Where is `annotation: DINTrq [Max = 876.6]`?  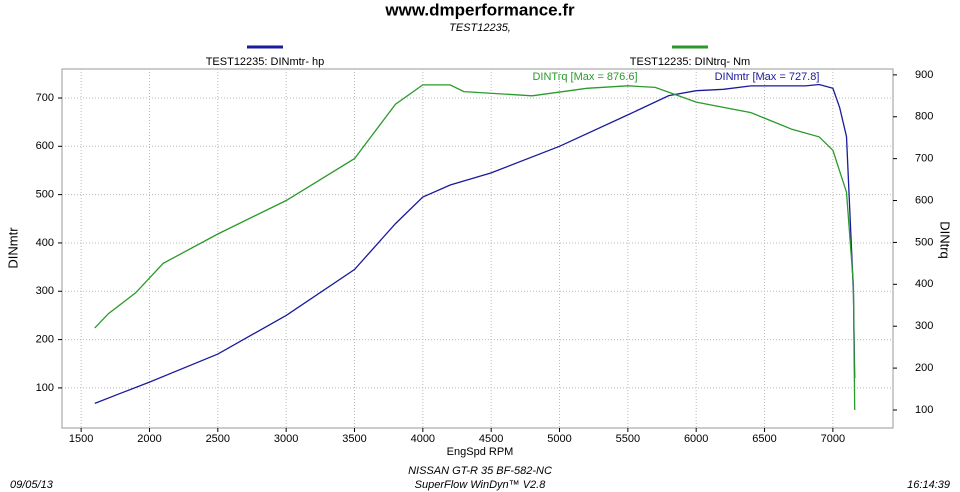 annotation: DINTrq [Max = 876.6] is located at coordinates (584, 77).